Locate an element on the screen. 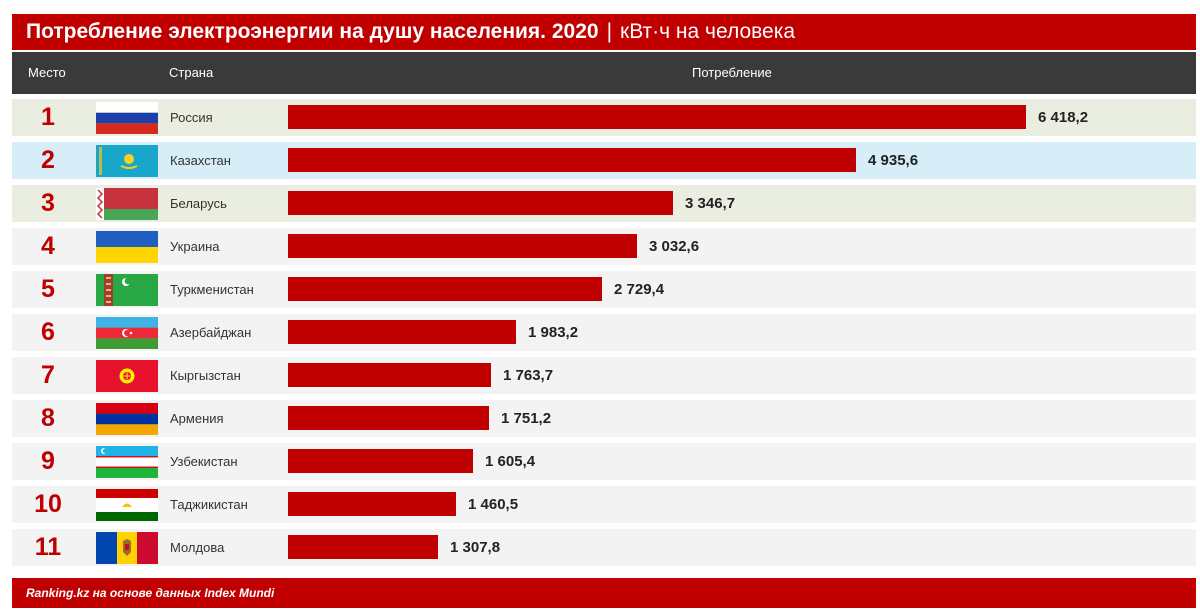 Image resolution: width=1200 pixels, height=613 pixels. rank-label: 5 is located at coordinates (48, 289).